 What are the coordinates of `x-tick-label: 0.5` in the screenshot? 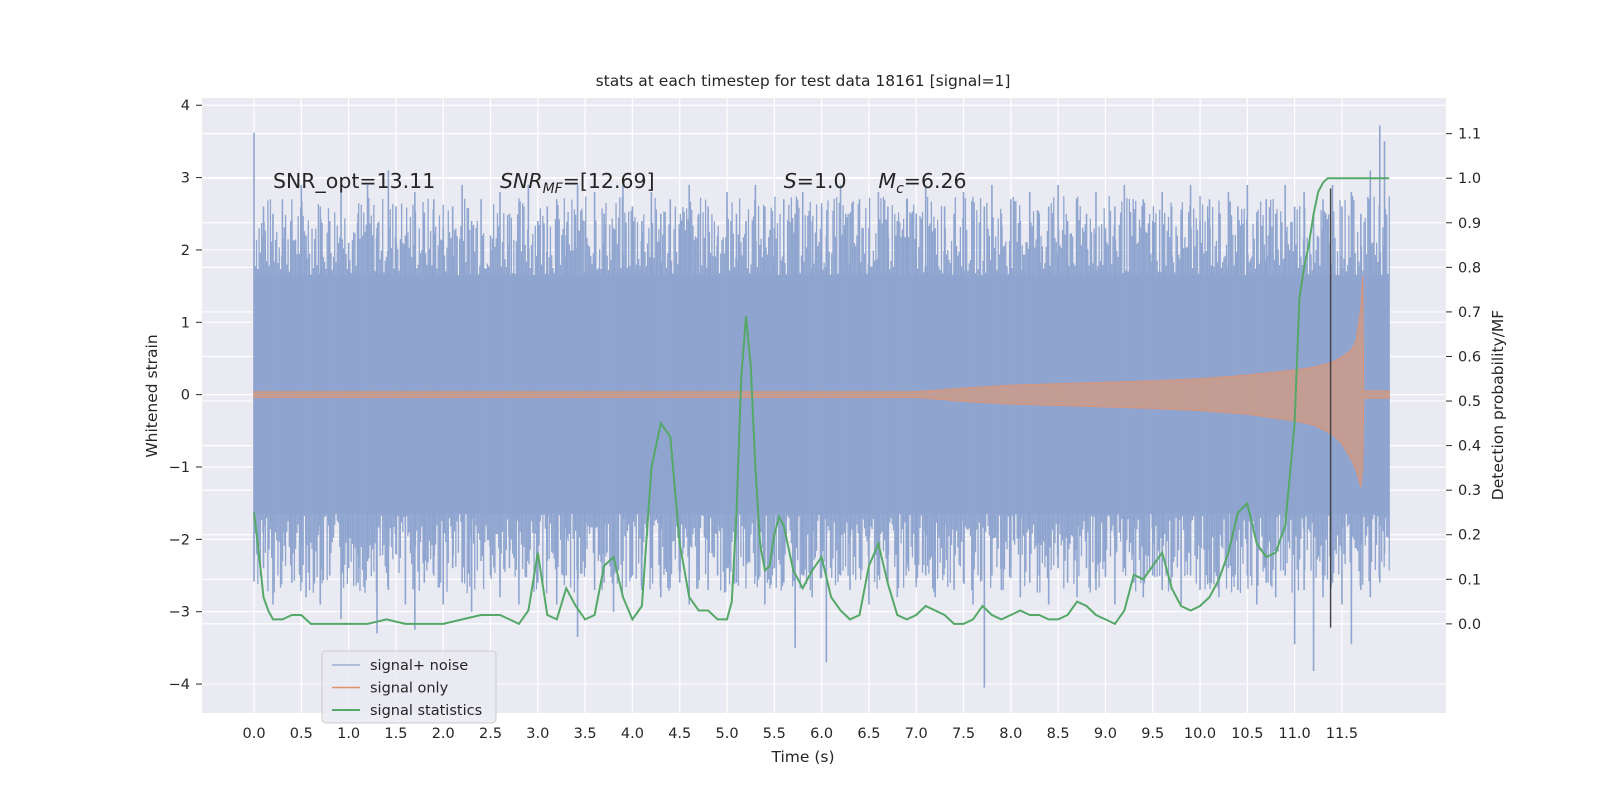 It's located at (301, 734).